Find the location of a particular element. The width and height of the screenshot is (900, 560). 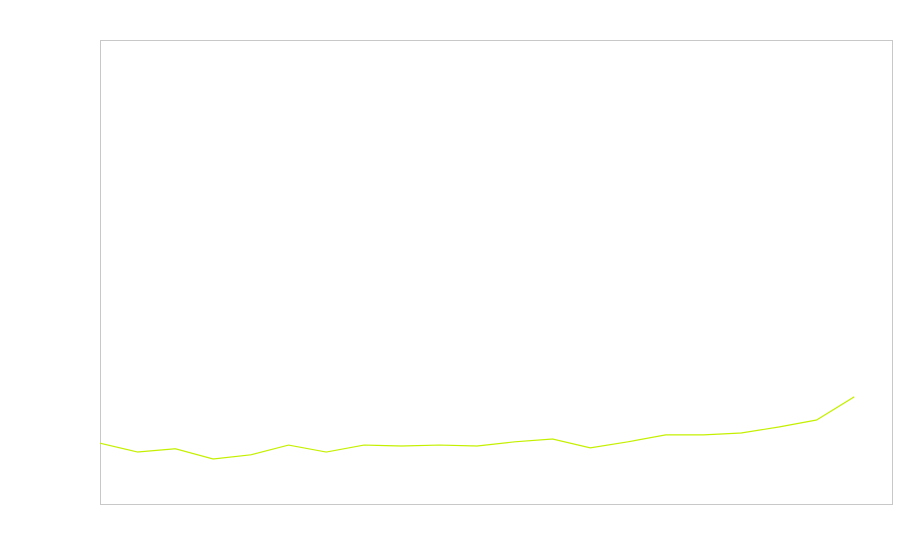

line is located at coordinates (477, 428).